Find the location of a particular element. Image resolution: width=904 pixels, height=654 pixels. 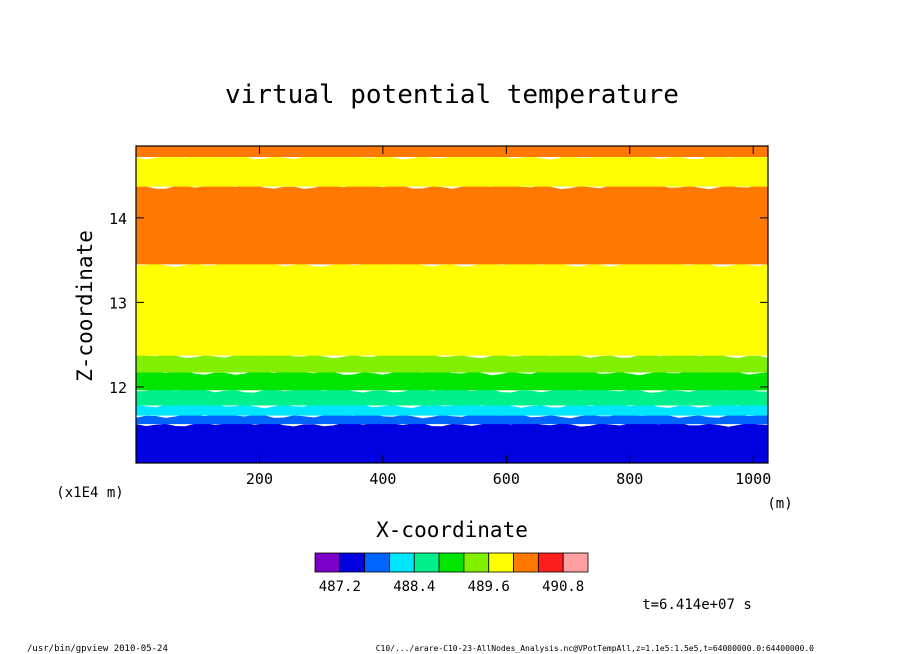

colorbar-label: 488.4 is located at coordinates (414, 587).